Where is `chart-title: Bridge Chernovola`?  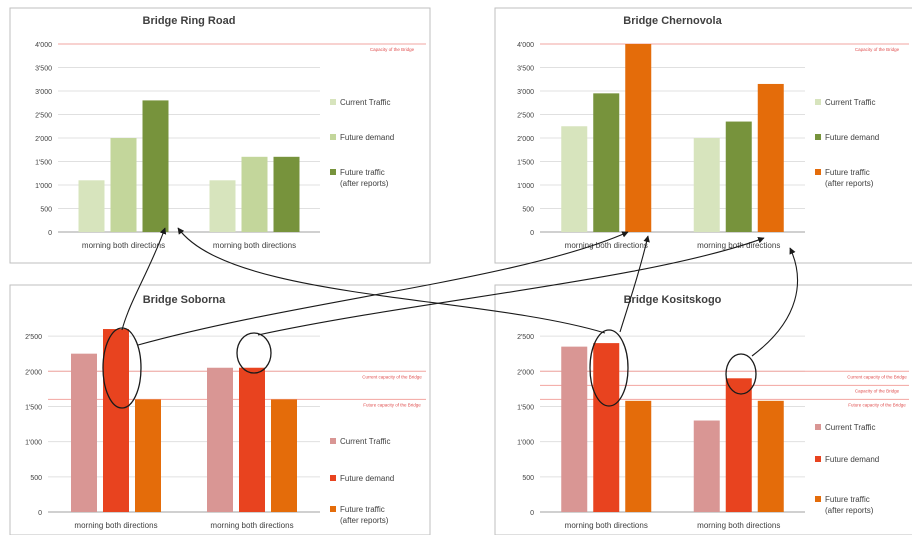
chart-title: Bridge Chernovola is located at coordinates (672, 21).